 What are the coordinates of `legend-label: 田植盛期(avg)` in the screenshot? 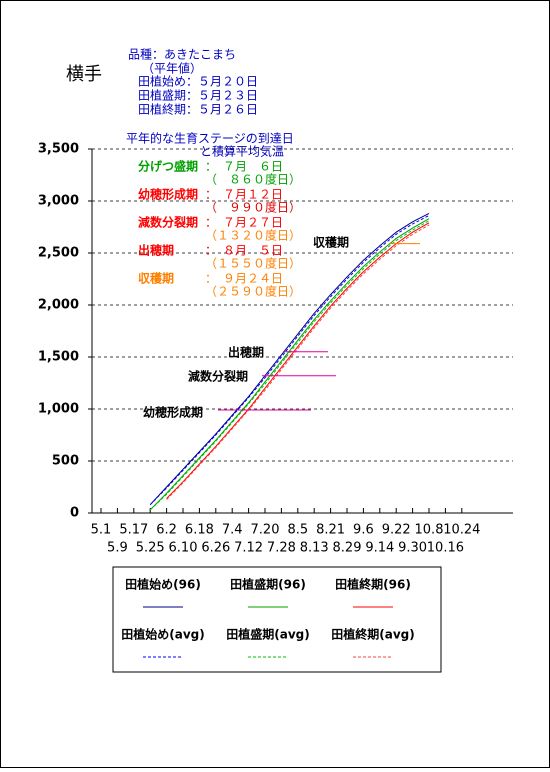 It's located at (267, 634).